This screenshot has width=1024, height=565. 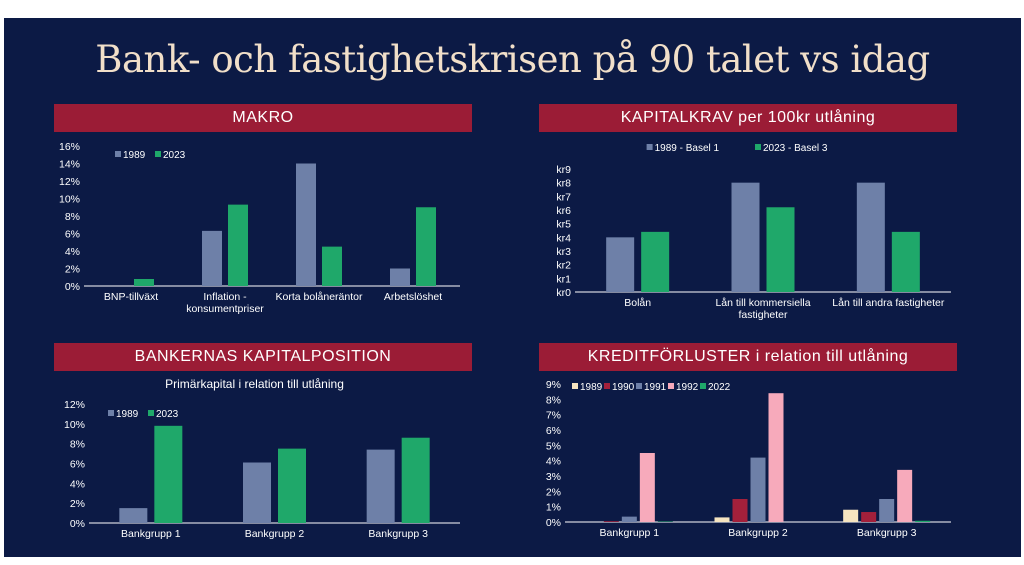 I want to click on kreditforluster-category-label: Bankgrupp 1, so click(x=630, y=533).